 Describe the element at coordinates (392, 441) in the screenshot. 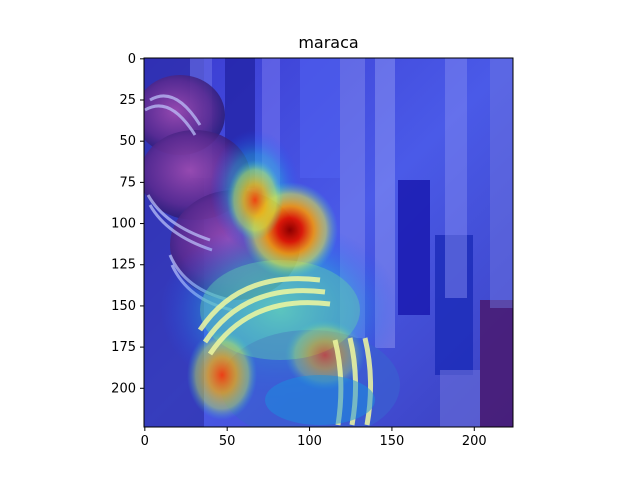

I see `x-tick-label: 150` at that location.